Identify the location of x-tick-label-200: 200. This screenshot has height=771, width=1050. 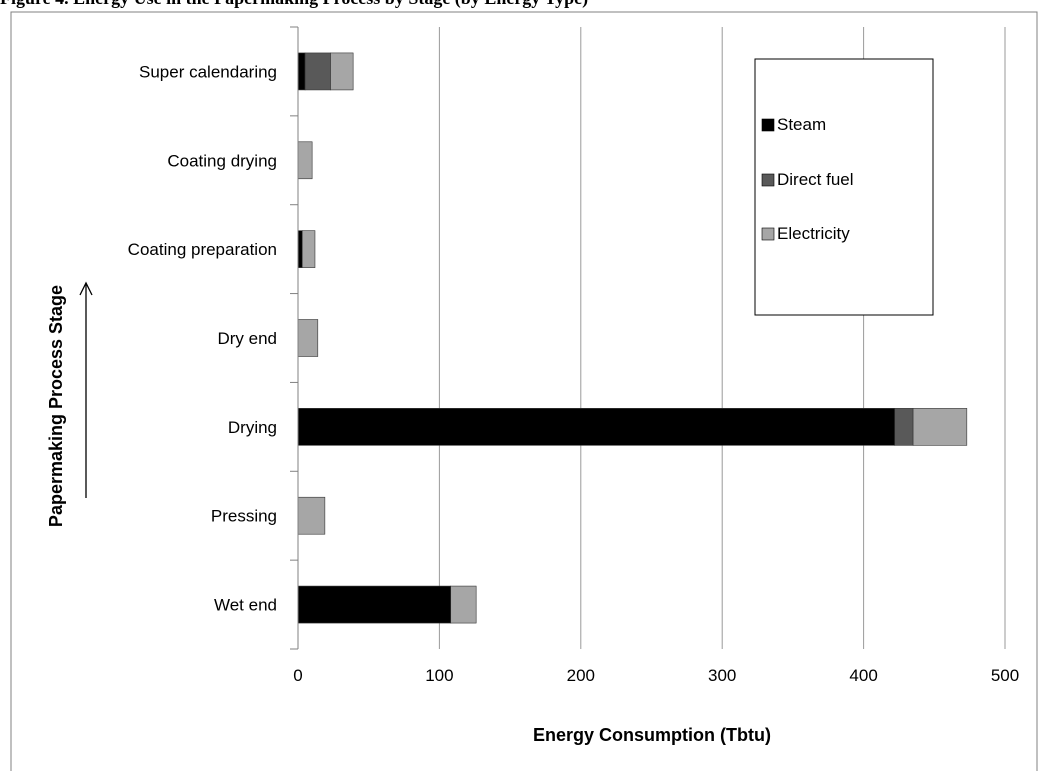
(581, 675).